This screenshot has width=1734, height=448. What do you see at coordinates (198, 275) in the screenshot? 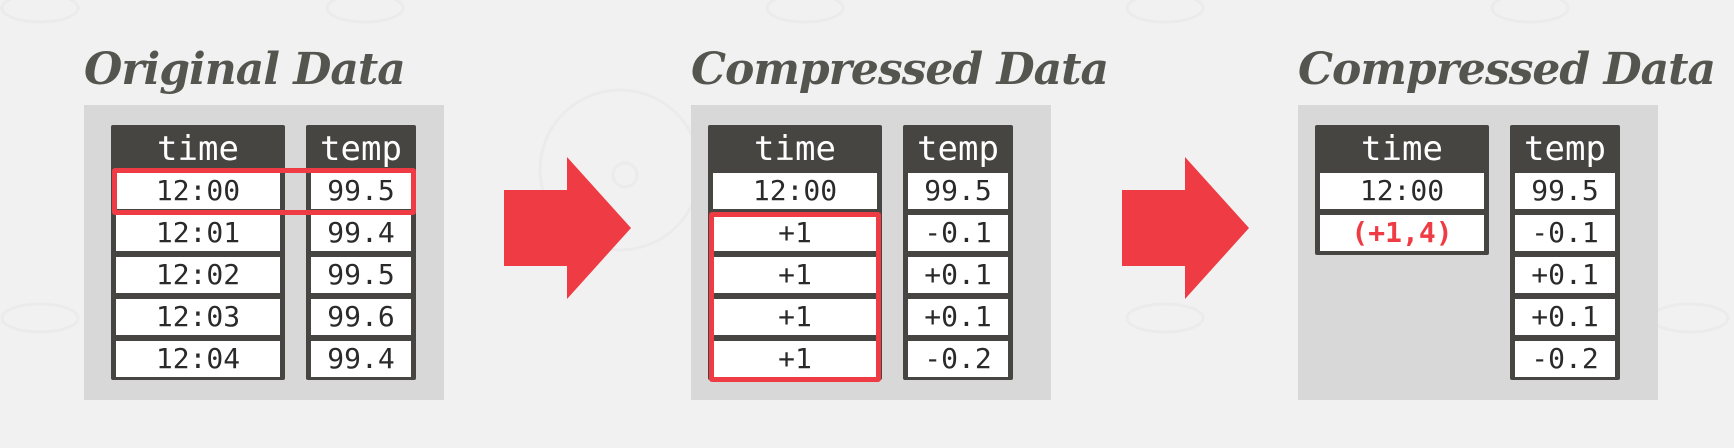
I see `time-cell: 12:02` at bounding box center [198, 275].